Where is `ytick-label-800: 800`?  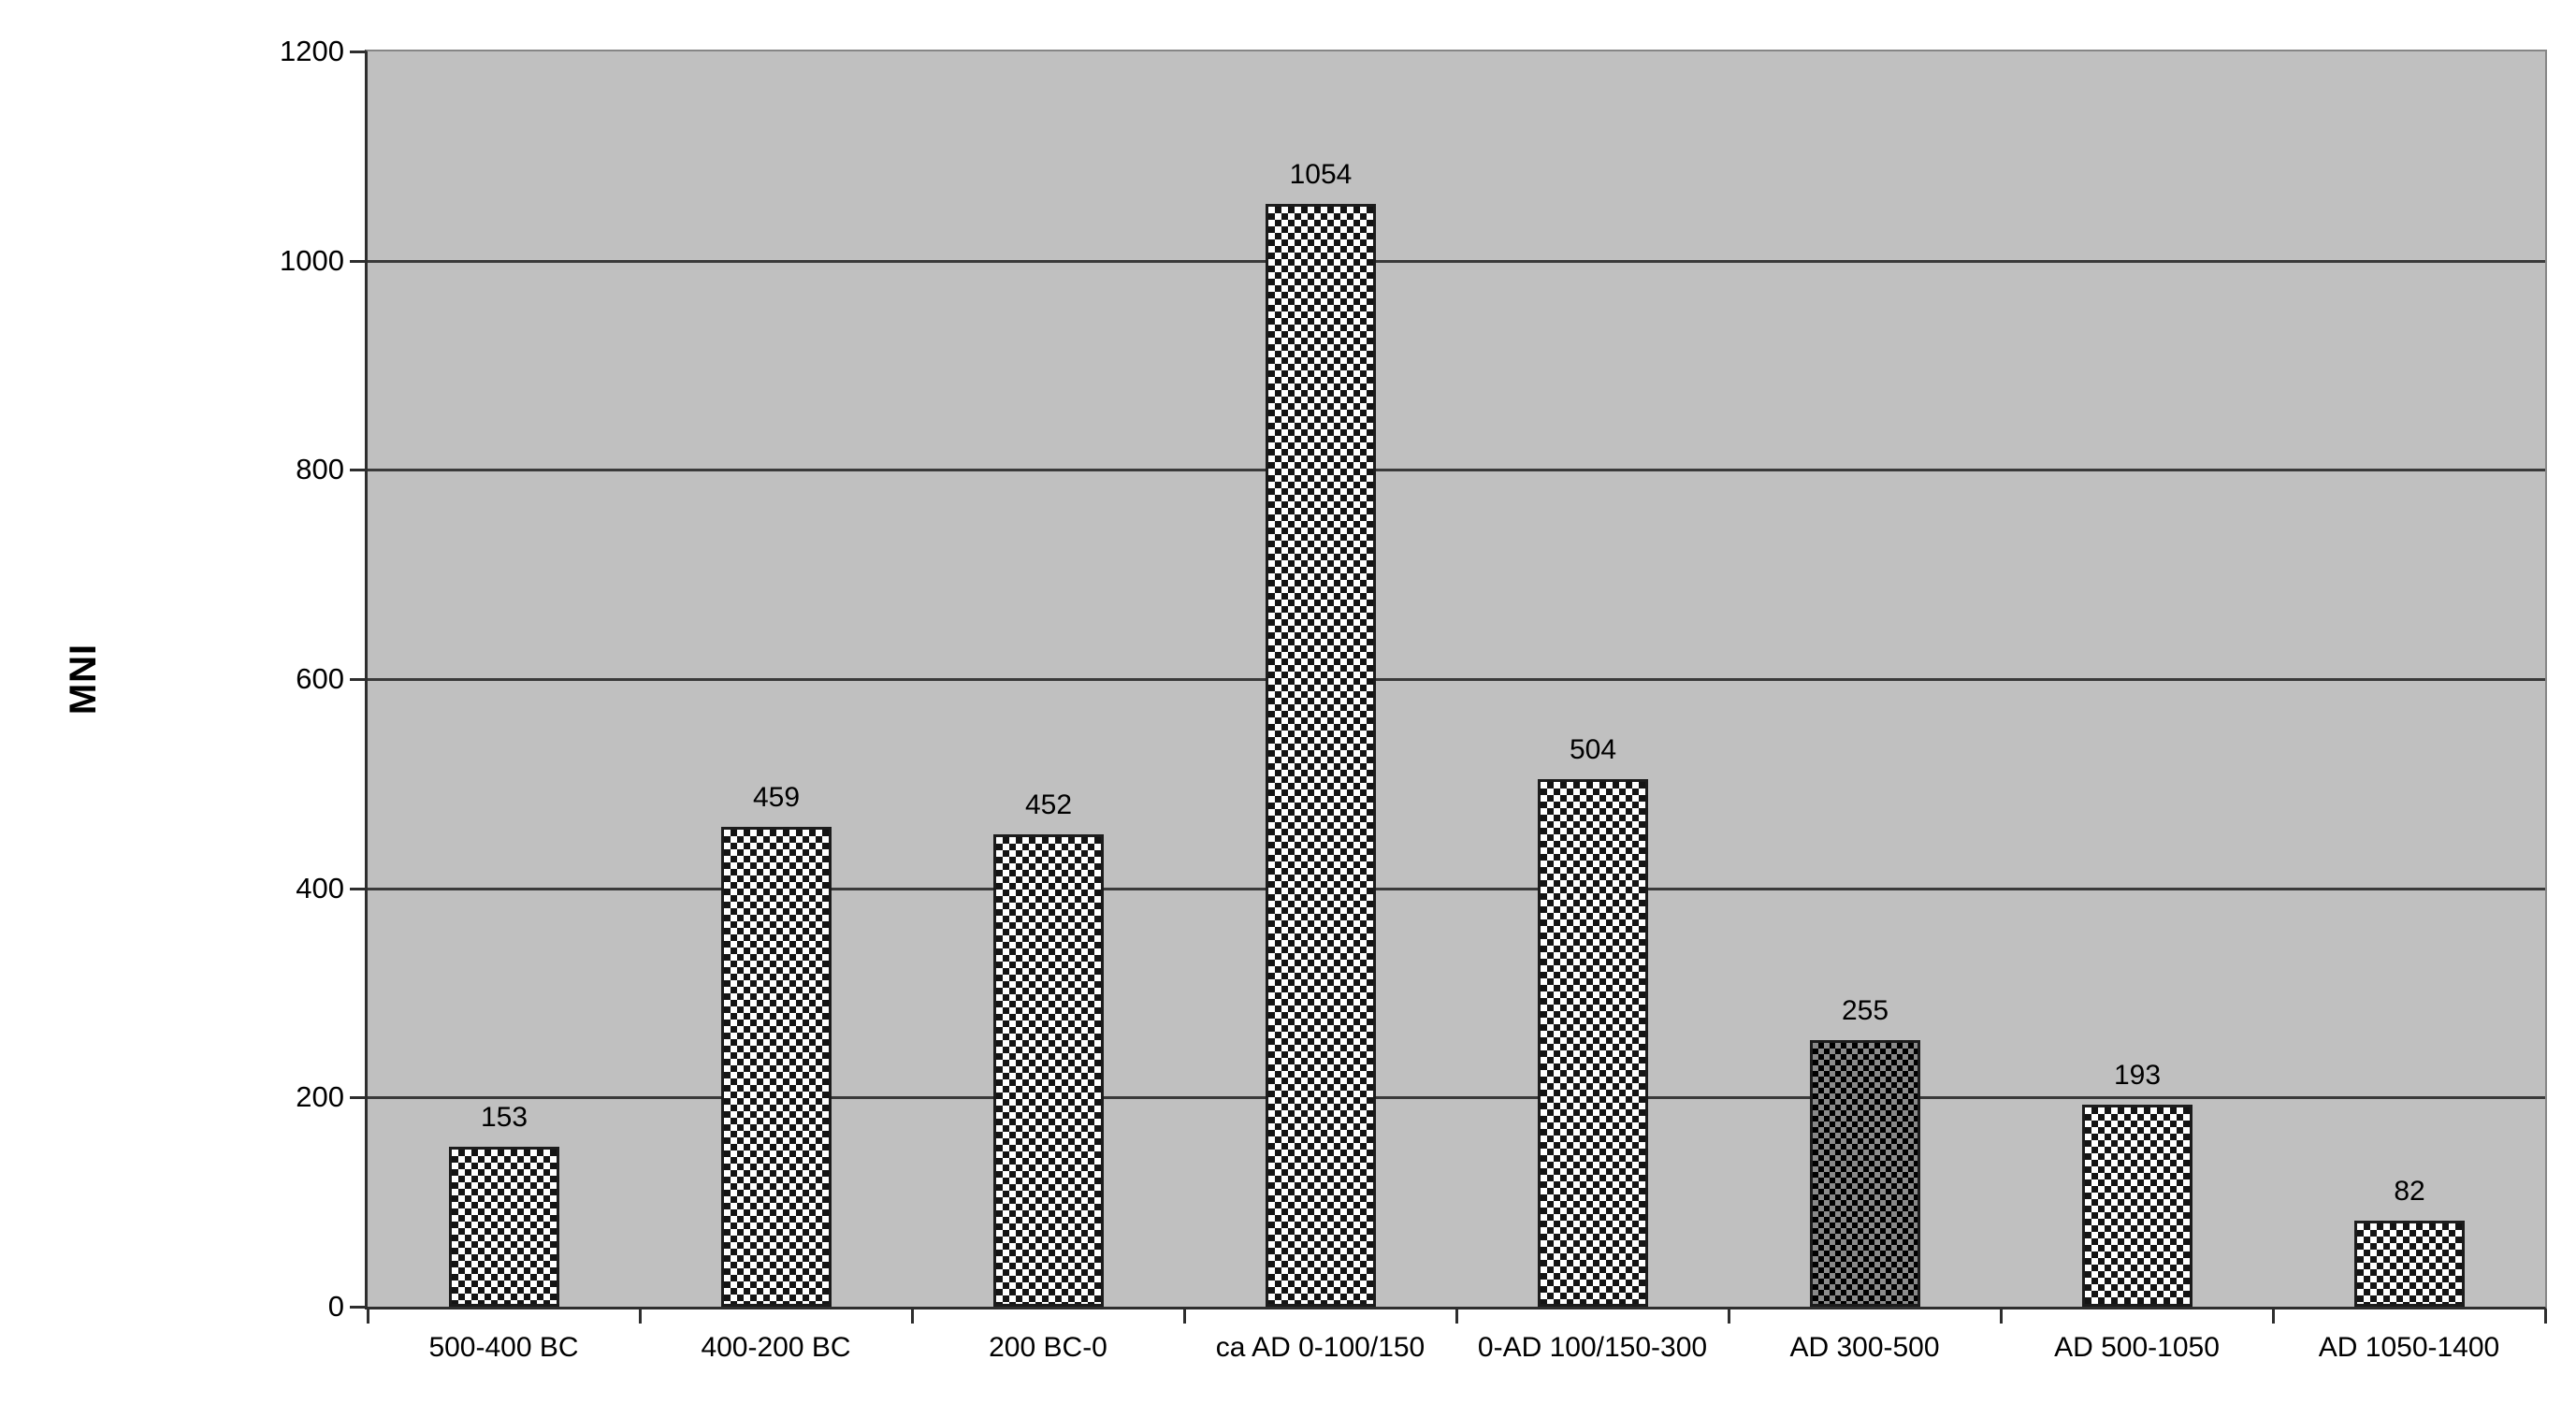 ytick-label-800: 800 is located at coordinates (320, 469).